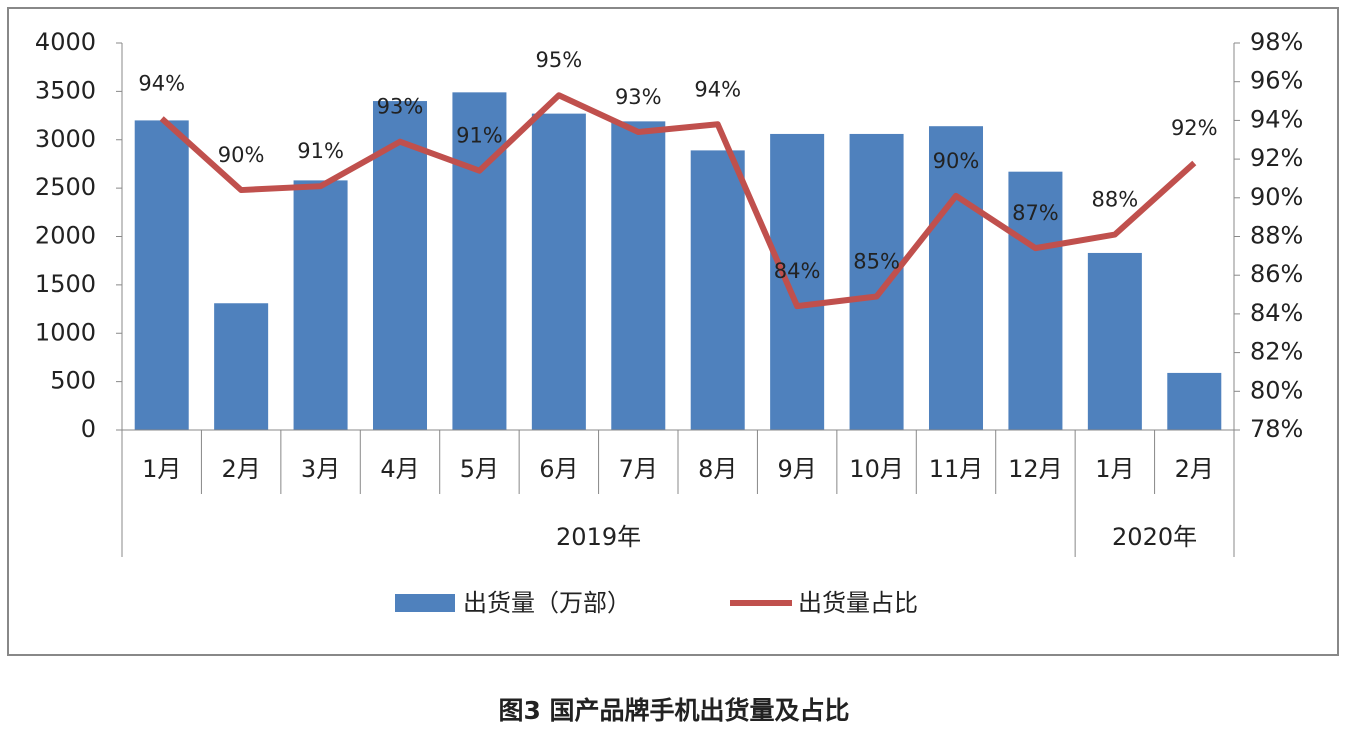 This screenshot has height=732, width=1348. What do you see at coordinates (1276, 313) in the screenshot?
I see `y2-tick-label: 84%` at bounding box center [1276, 313].